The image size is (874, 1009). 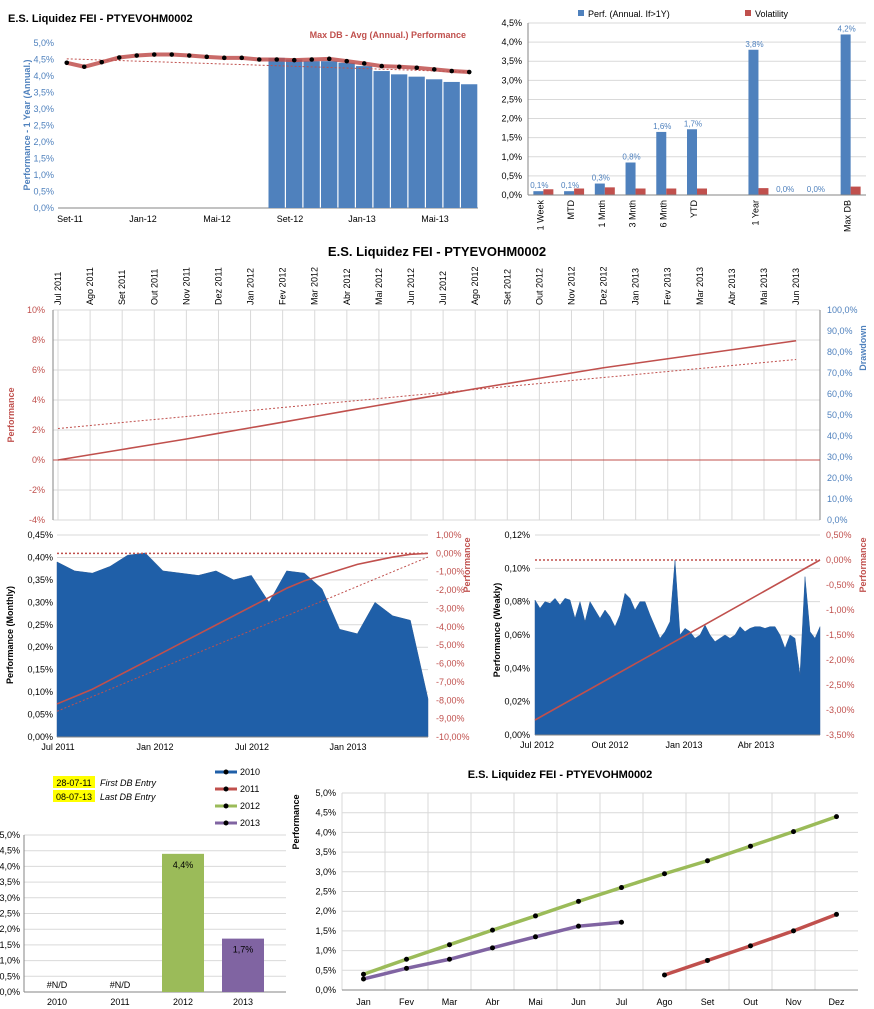 I want to click on chart3-x-tick: Mai 2013, so click(x=764, y=286).